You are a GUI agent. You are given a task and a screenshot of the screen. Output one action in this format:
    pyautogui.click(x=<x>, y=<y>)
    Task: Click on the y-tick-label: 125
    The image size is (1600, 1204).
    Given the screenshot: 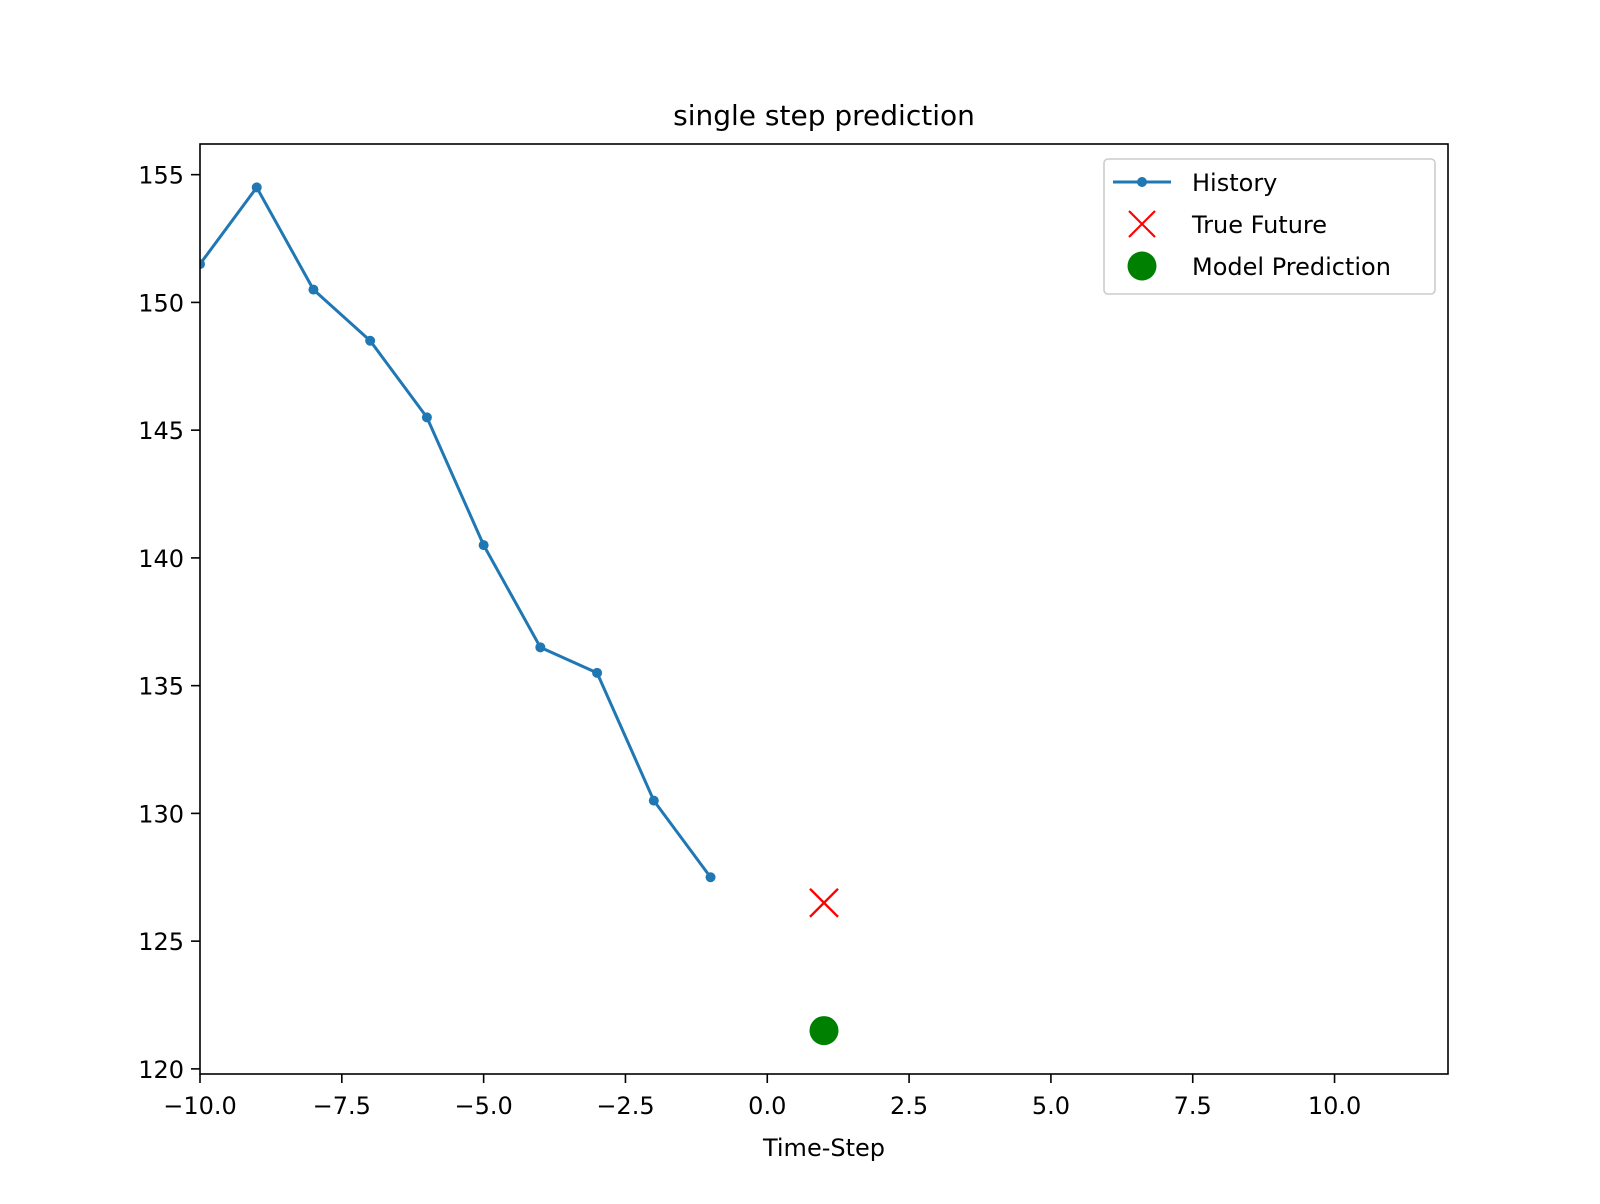 What is the action you would take?
    pyautogui.click(x=161, y=942)
    